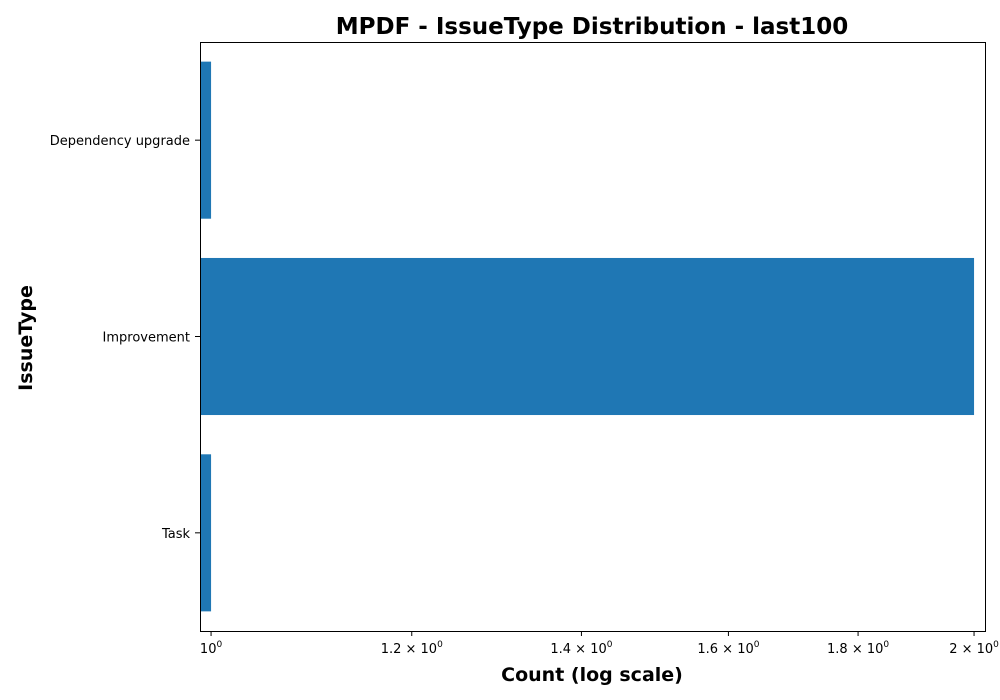  Describe the element at coordinates (412, 648) in the screenshot. I see `x-tick-label: 1.2 × 100` at that location.